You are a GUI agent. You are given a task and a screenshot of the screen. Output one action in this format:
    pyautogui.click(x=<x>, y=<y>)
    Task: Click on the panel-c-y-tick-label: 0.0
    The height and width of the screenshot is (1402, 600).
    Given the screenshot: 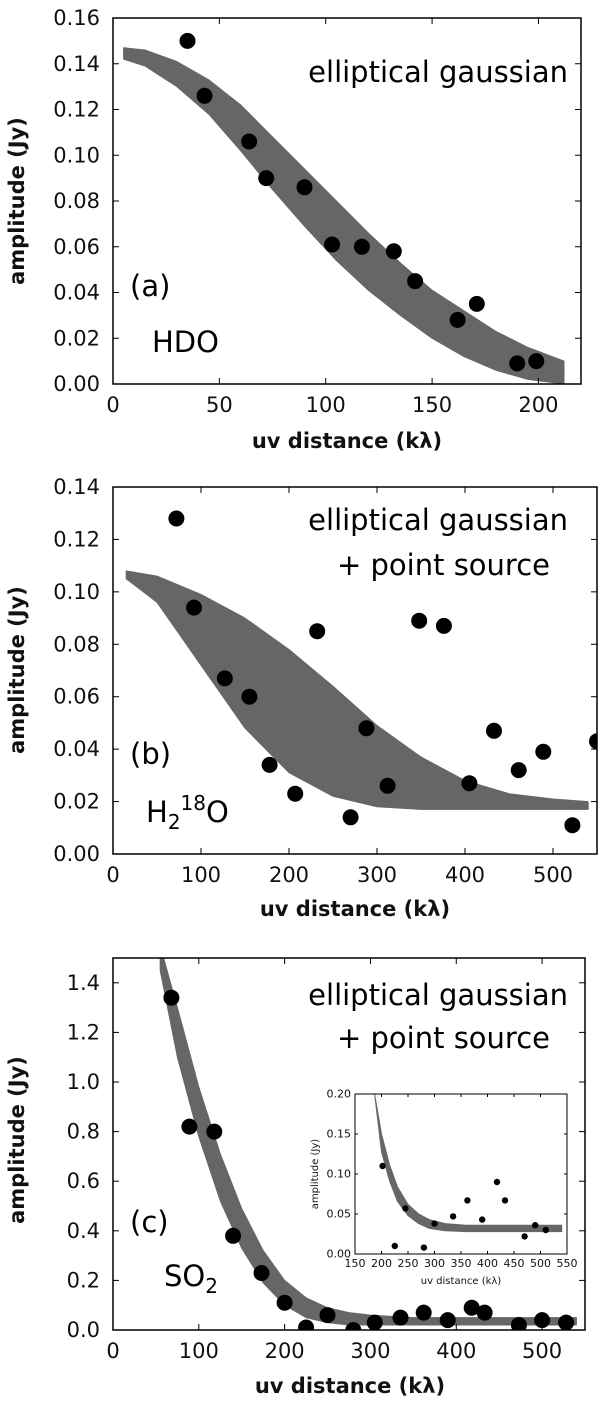 What is the action you would take?
    pyautogui.click(x=83, y=1330)
    